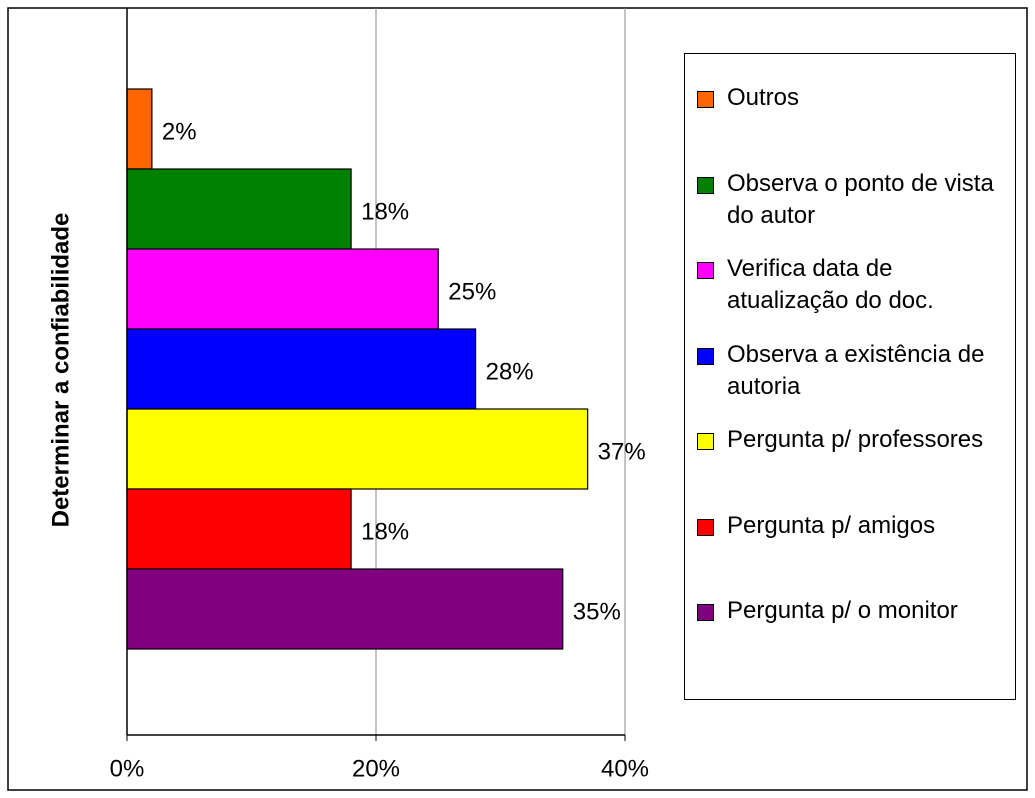 This screenshot has width=1035, height=798. Describe the element at coordinates (842, 610) in the screenshot. I see `legend-label: Pergunta p/ o monitor` at that location.